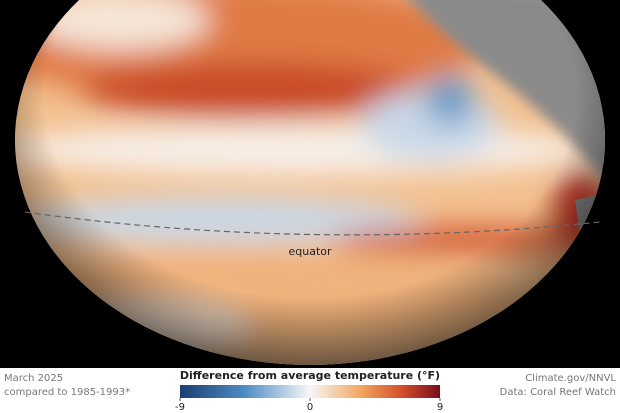 The width and height of the screenshot is (620, 413). I want to click on equator-label: equator, so click(310, 251).